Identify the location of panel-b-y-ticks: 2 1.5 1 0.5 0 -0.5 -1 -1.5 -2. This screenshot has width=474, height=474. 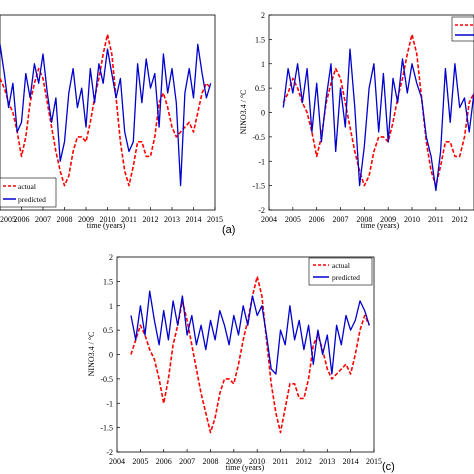
(262, 113).